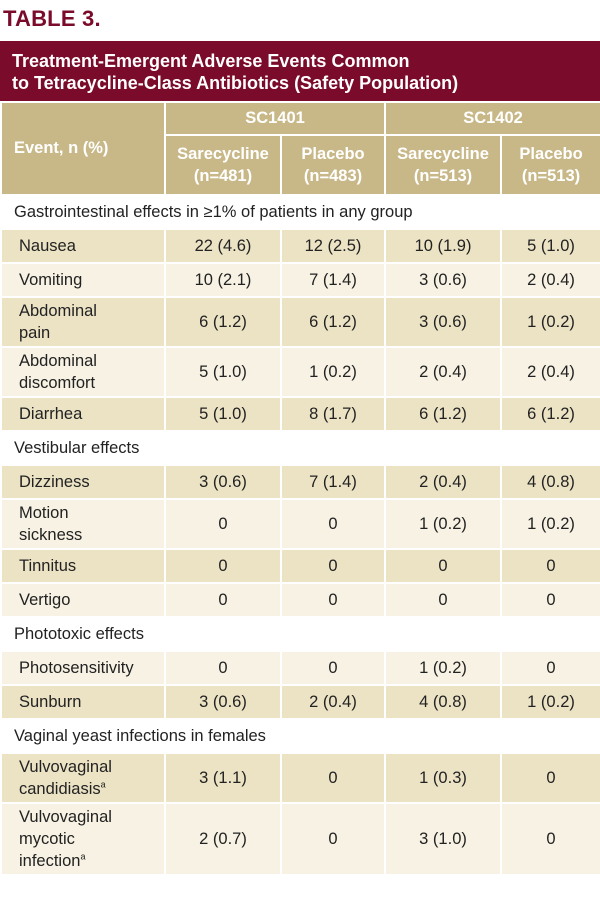 The width and height of the screenshot is (600, 923). Describe the element at coordinates (333, 246) in the screenshot. I see `table-cell: 12 (2.5)` at that location.